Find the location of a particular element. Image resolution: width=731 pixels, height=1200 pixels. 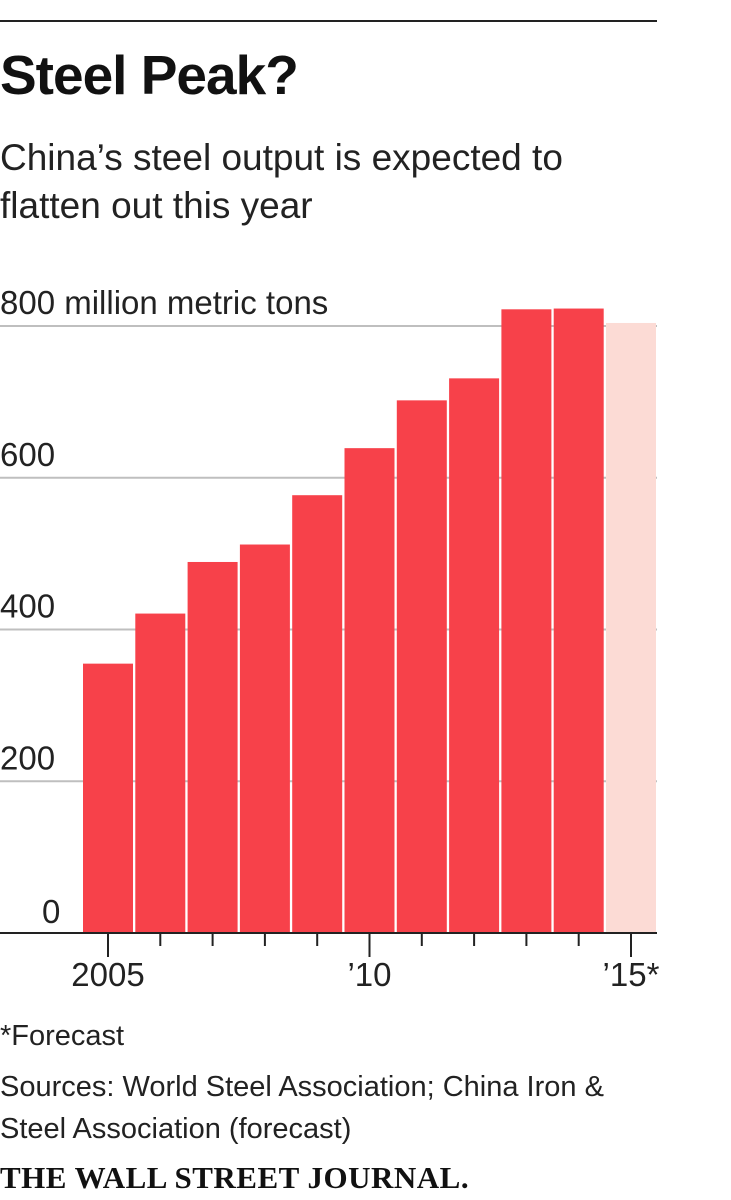

bar-2005 is located at coordinates (108, 798).